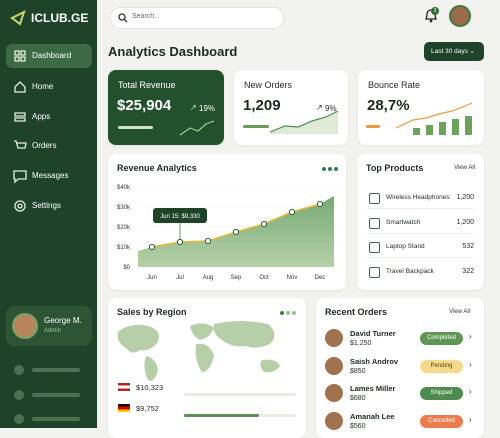  Describe the element at coordinates (262, 105) in the screenshot. I see `kpi-value: 1,209` at that location.